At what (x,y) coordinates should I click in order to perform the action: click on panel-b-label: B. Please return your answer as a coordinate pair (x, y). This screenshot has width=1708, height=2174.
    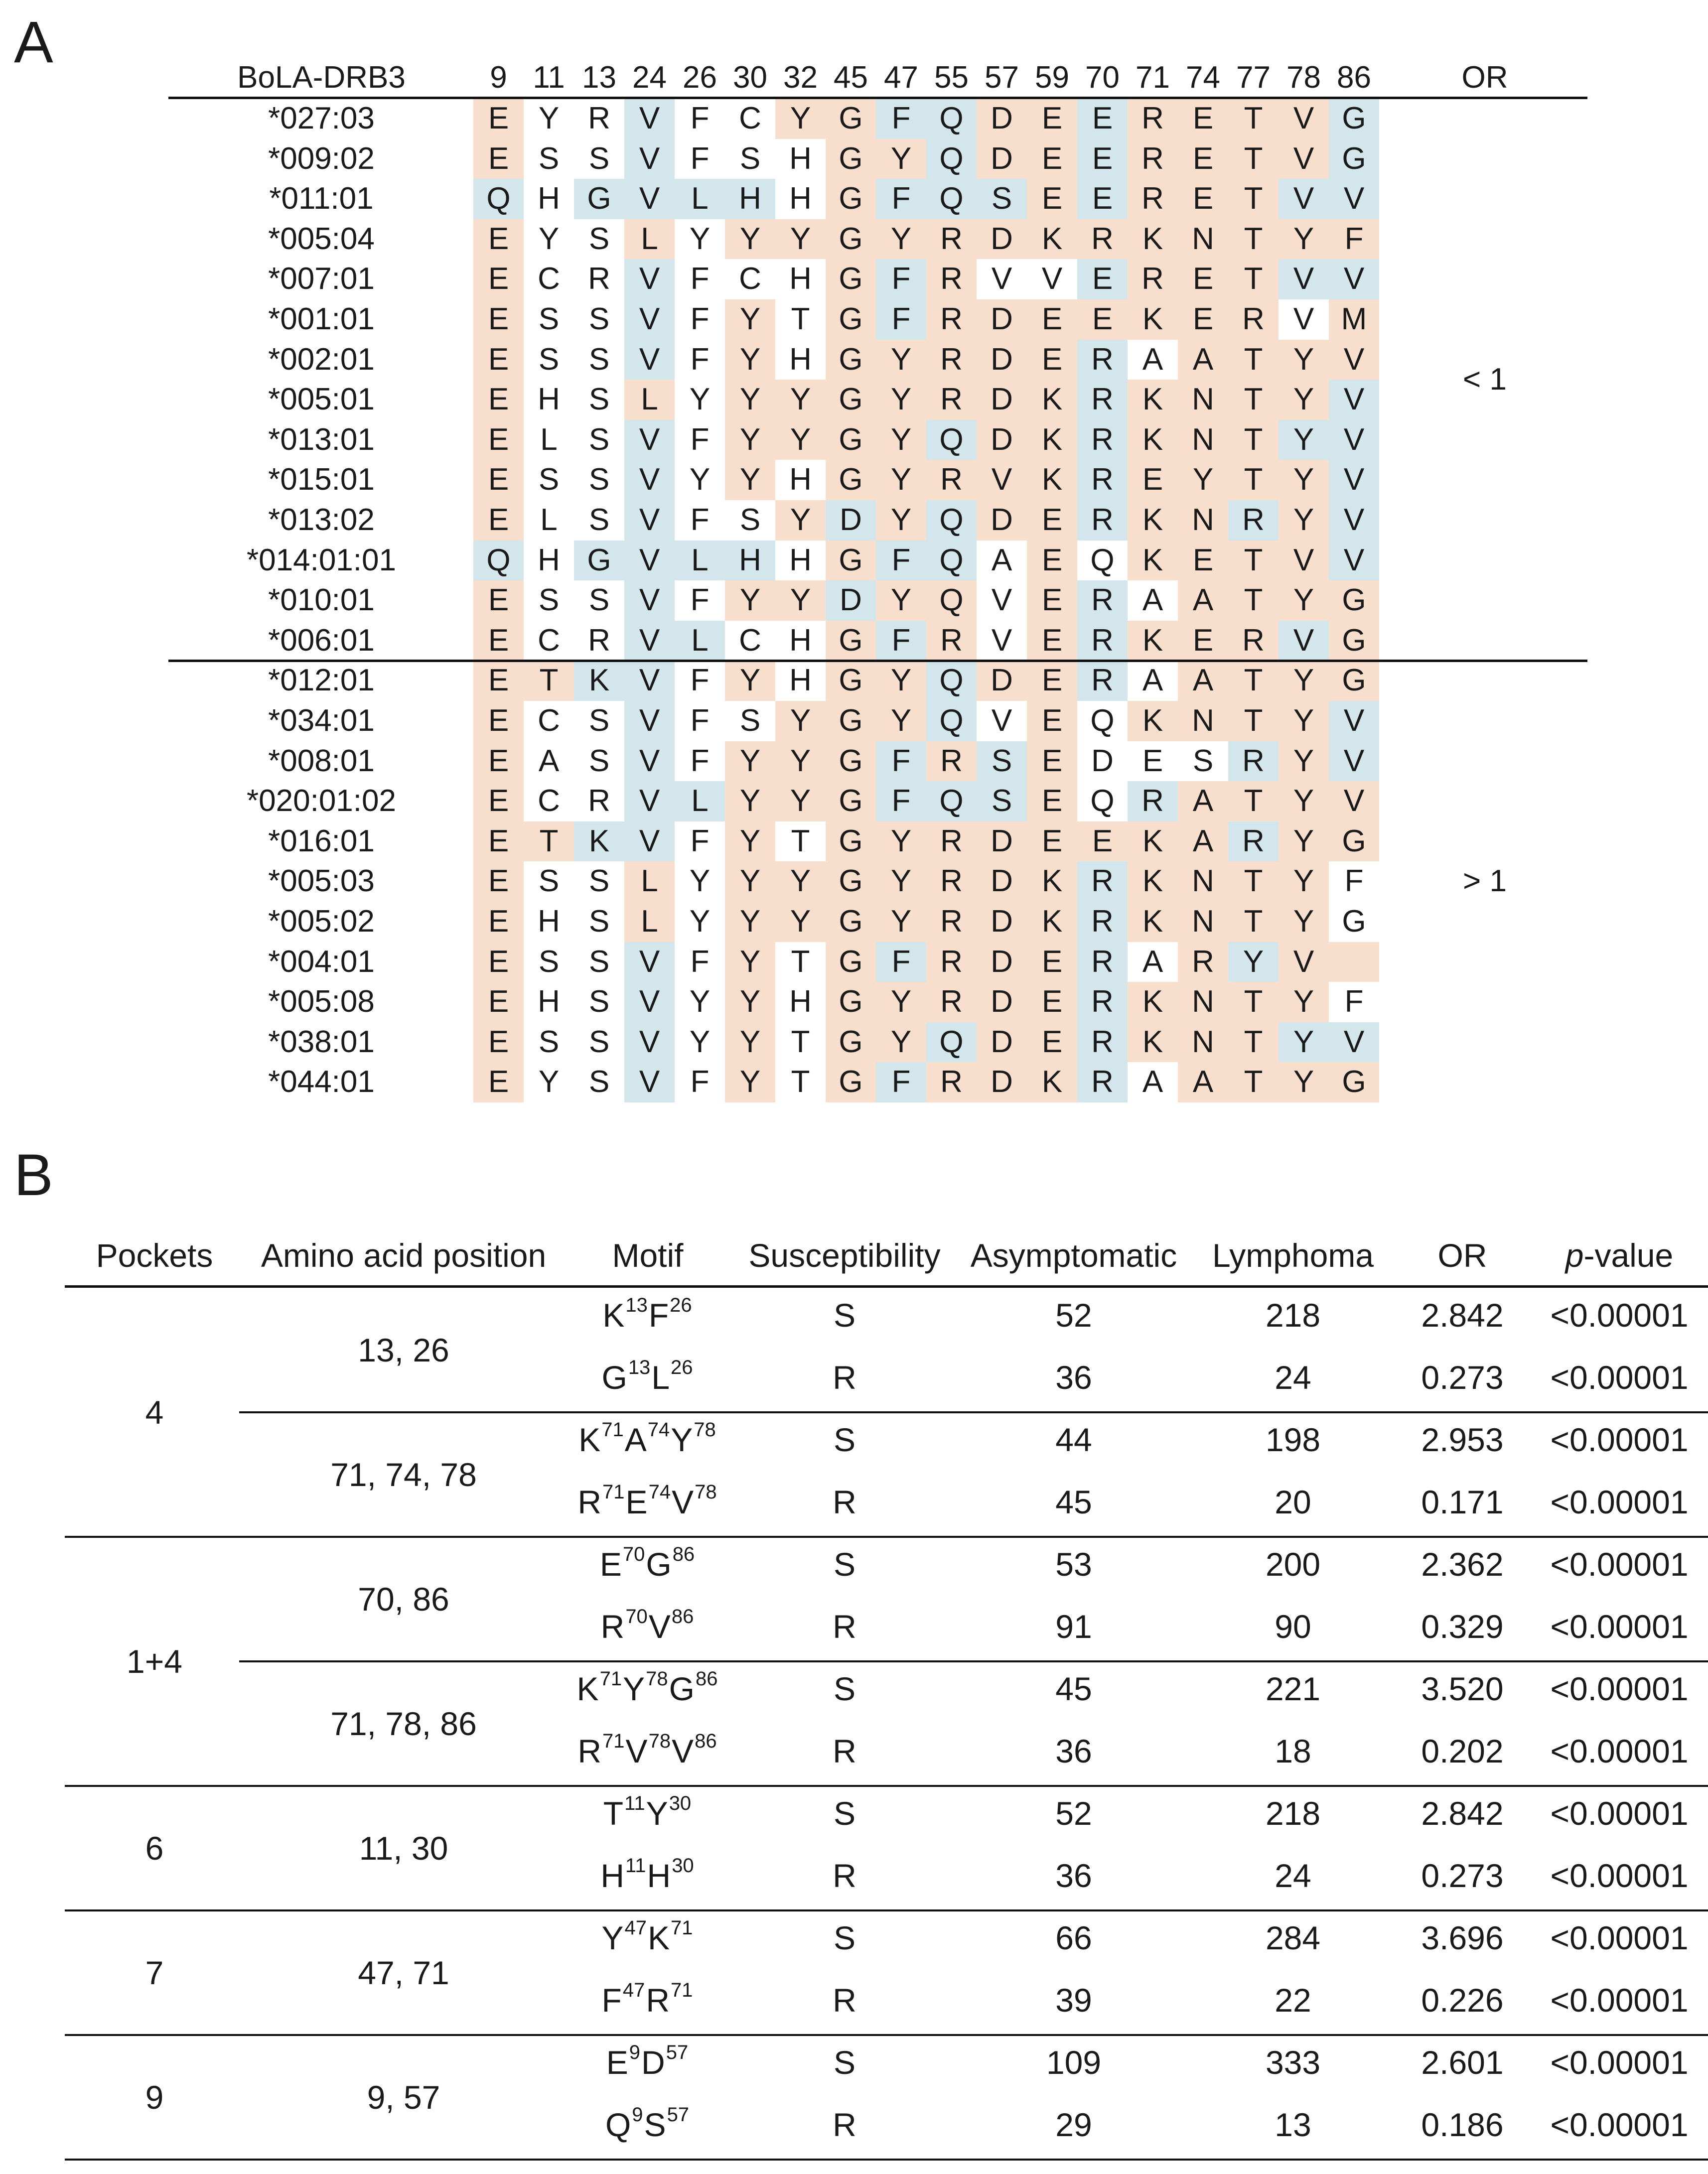
    Looking at the image, I should click on (33, 1175).